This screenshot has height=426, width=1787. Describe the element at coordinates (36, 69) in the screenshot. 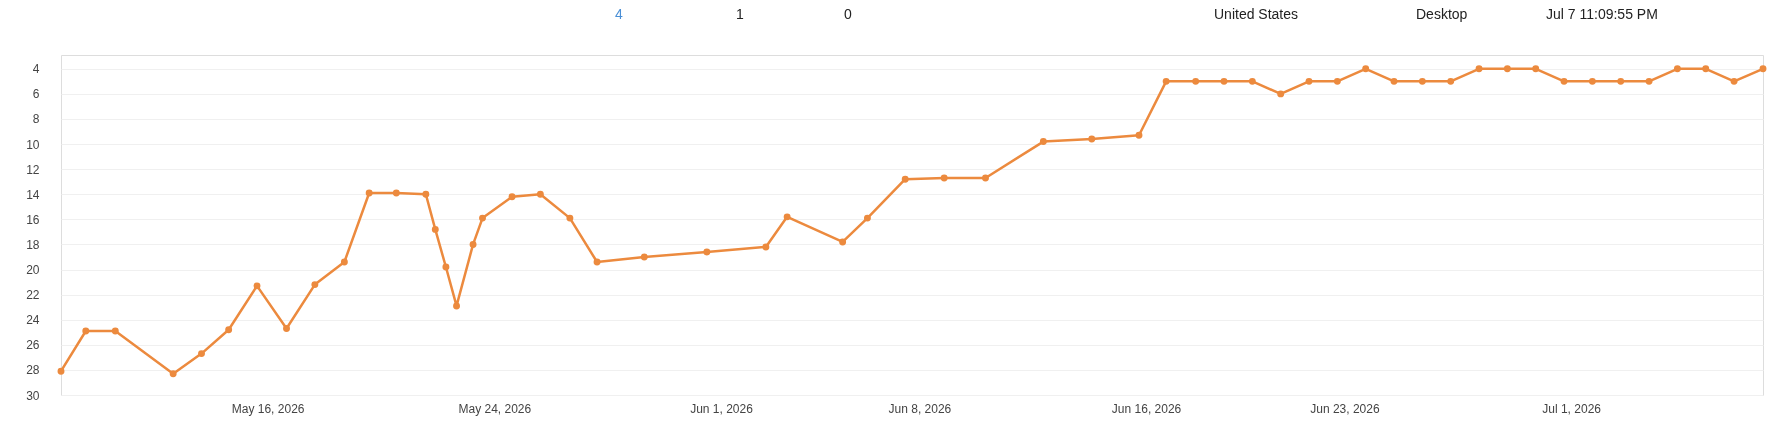

I see `y-tick-label: 4` at that location.